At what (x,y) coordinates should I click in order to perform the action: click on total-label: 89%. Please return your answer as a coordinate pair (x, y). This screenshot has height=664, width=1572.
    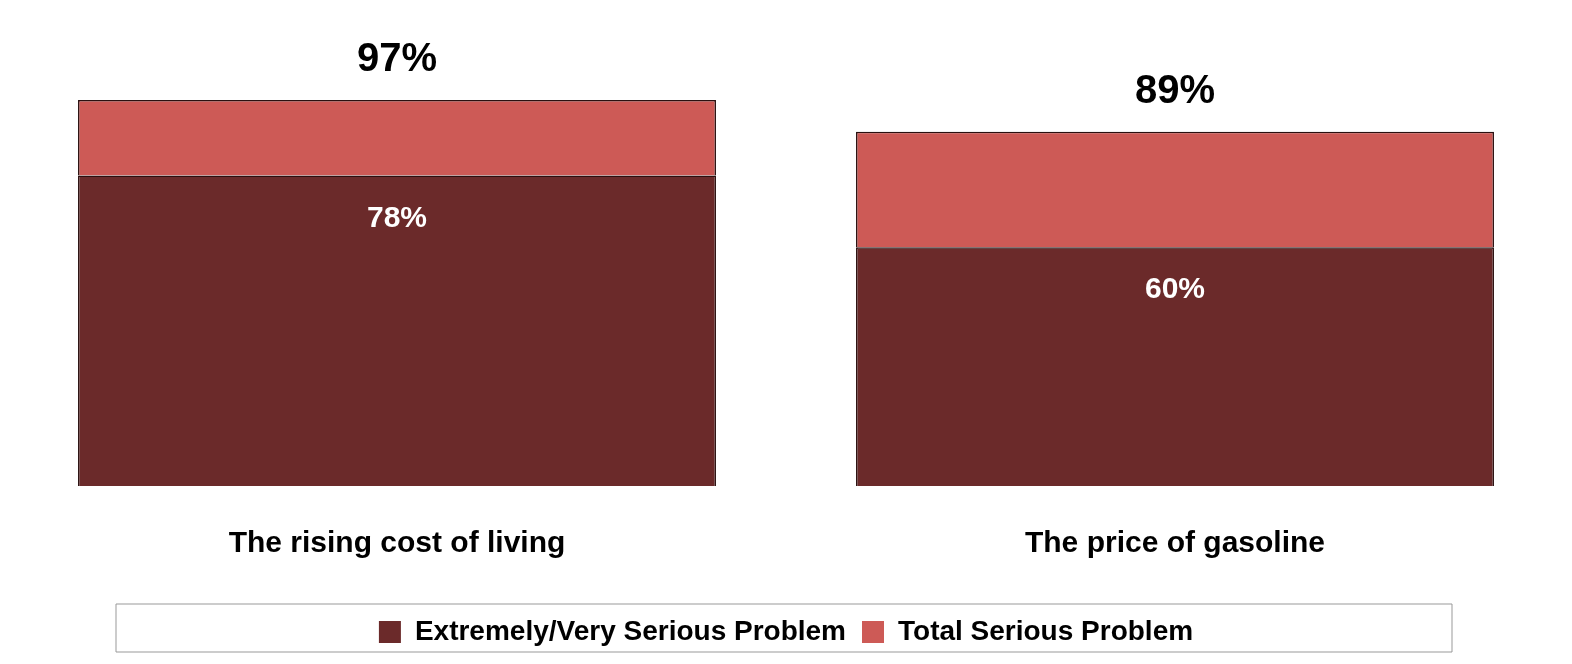
    Looking at the image, I should click on (1175, 88).